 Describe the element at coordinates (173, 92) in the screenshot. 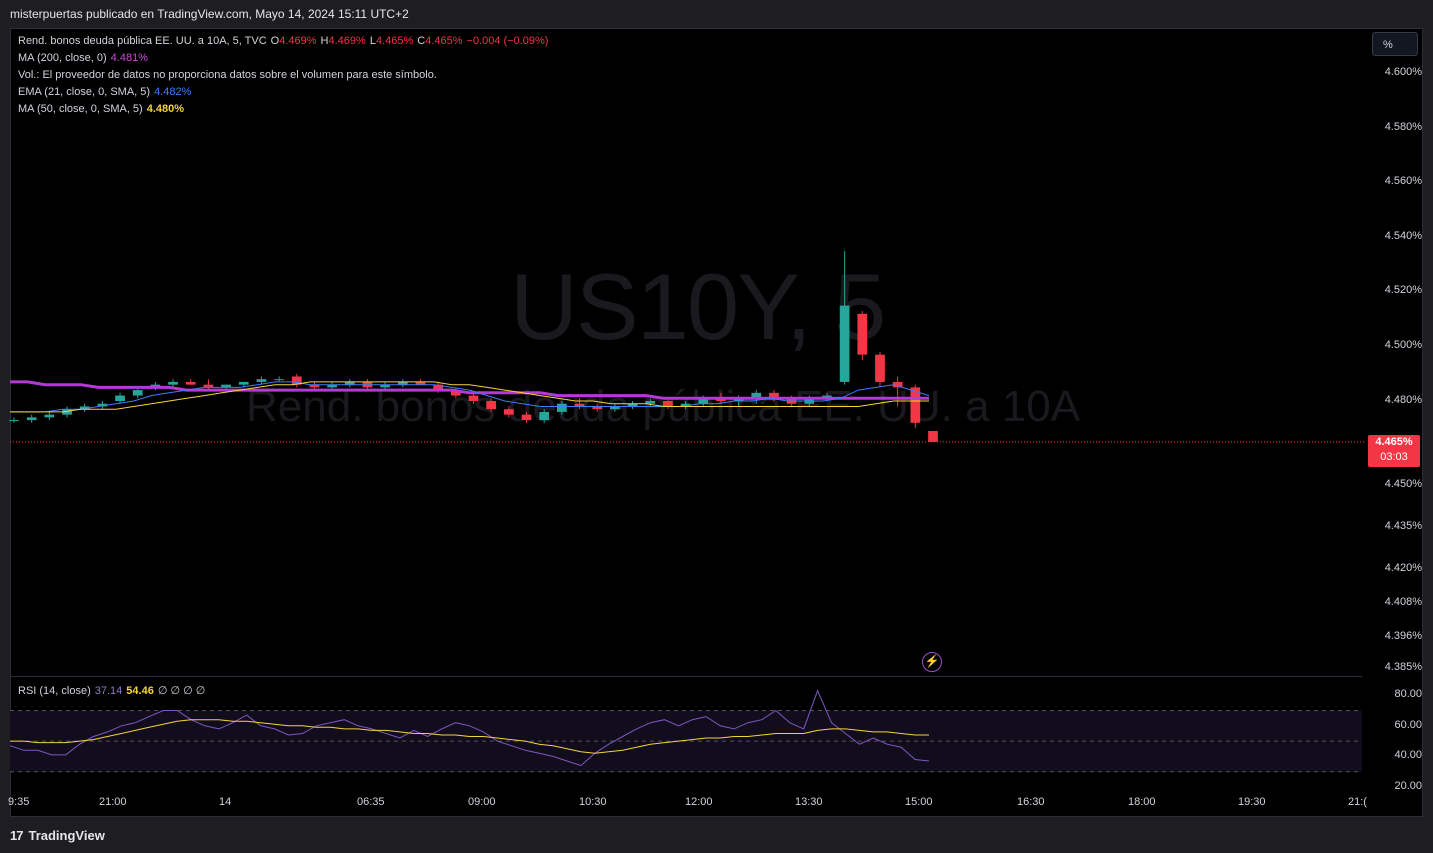

I see `legend-ema21-value: 4.482%` at that location.